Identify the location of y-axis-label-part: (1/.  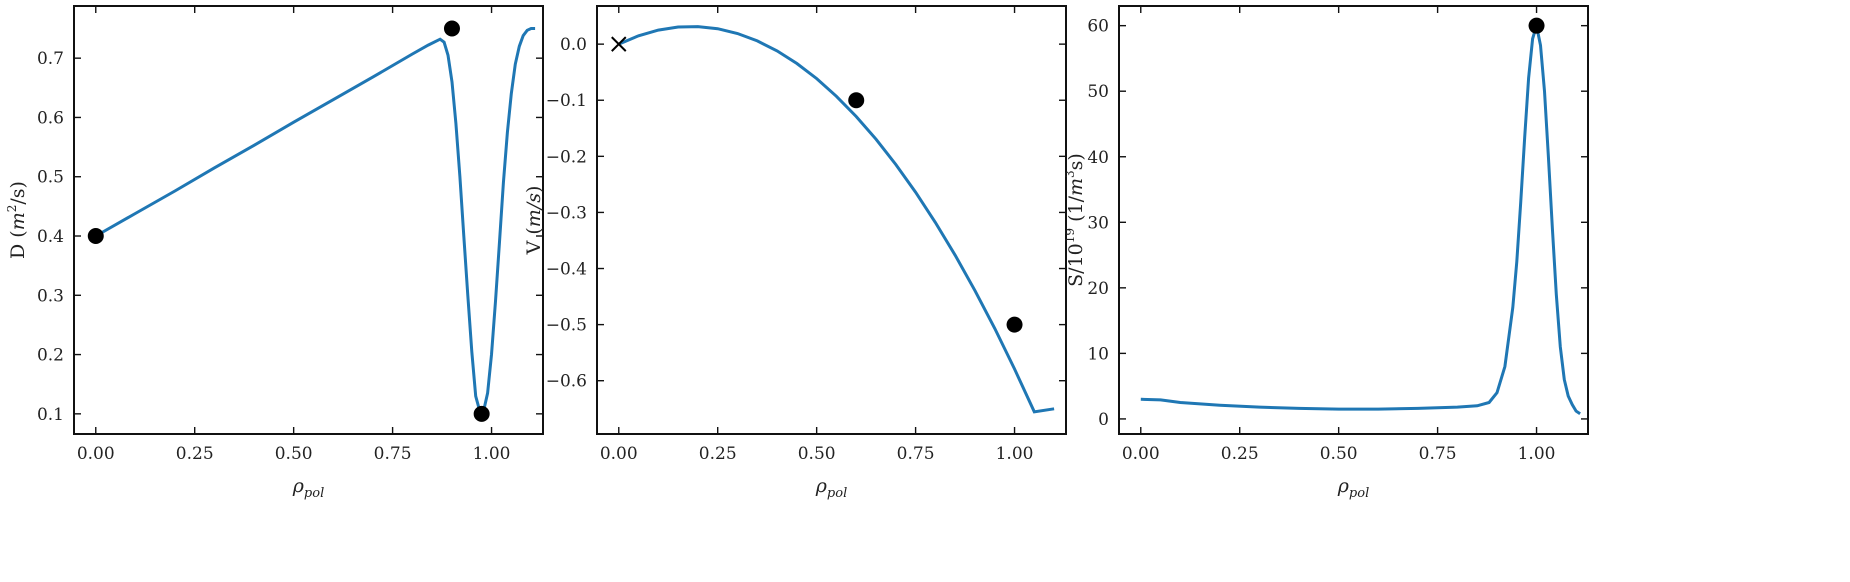
(1076, 211).